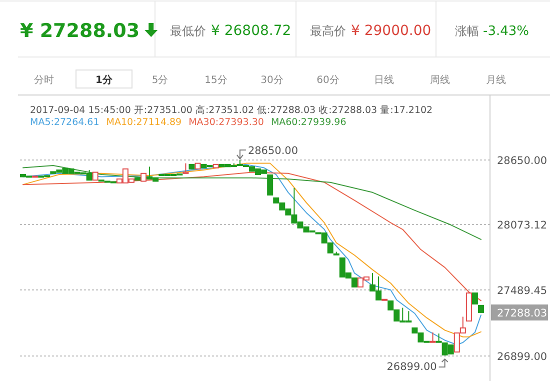  I want to click on text: 27288.03, so click(522, 313).